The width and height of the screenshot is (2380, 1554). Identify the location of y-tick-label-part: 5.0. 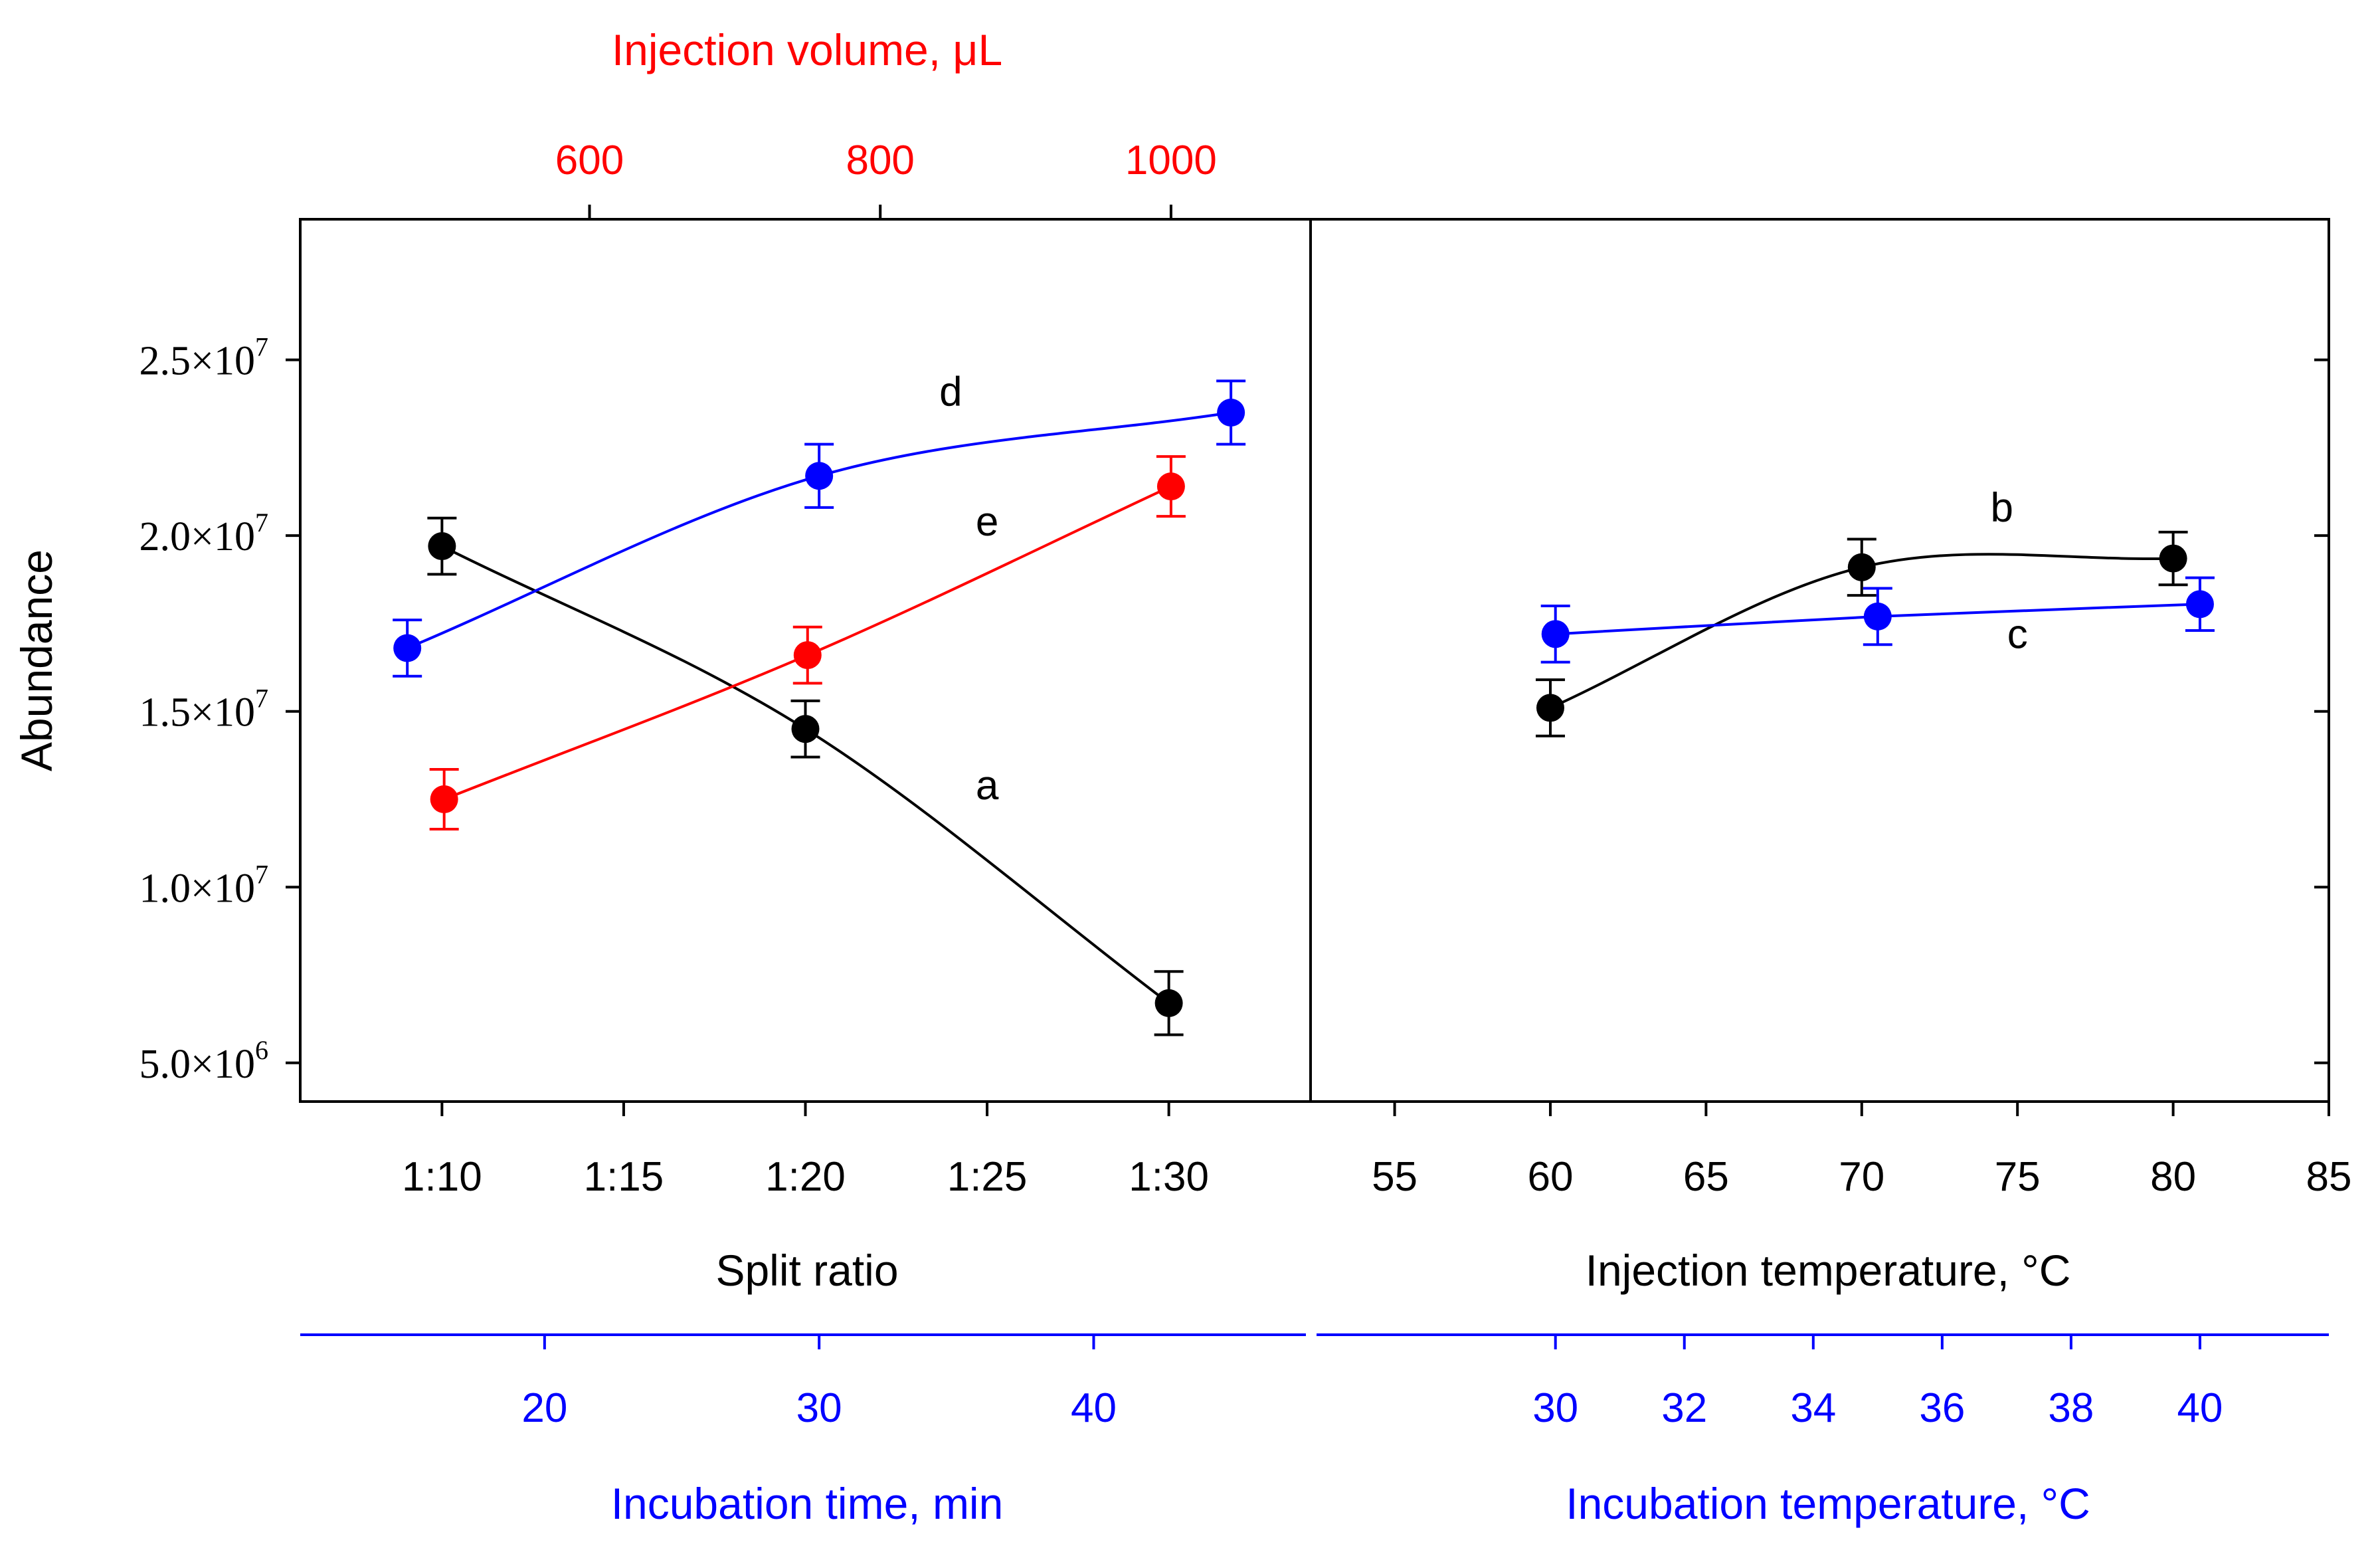
(165, 1064).